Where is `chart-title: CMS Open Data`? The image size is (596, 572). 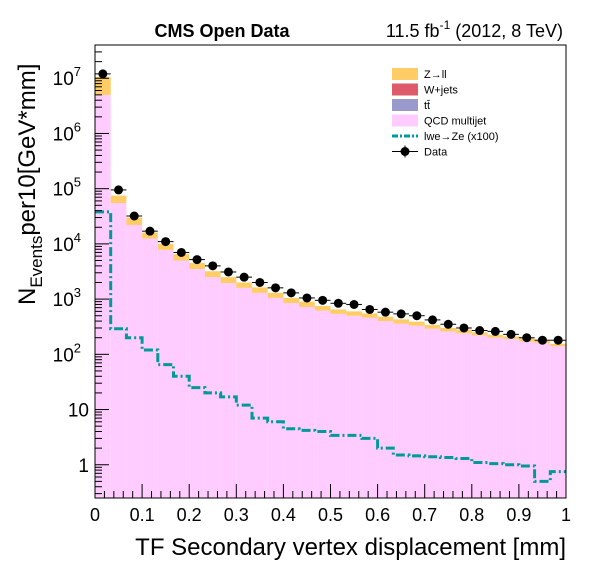
chart-title: CMS Open Data is located at coordinates (222, 31).